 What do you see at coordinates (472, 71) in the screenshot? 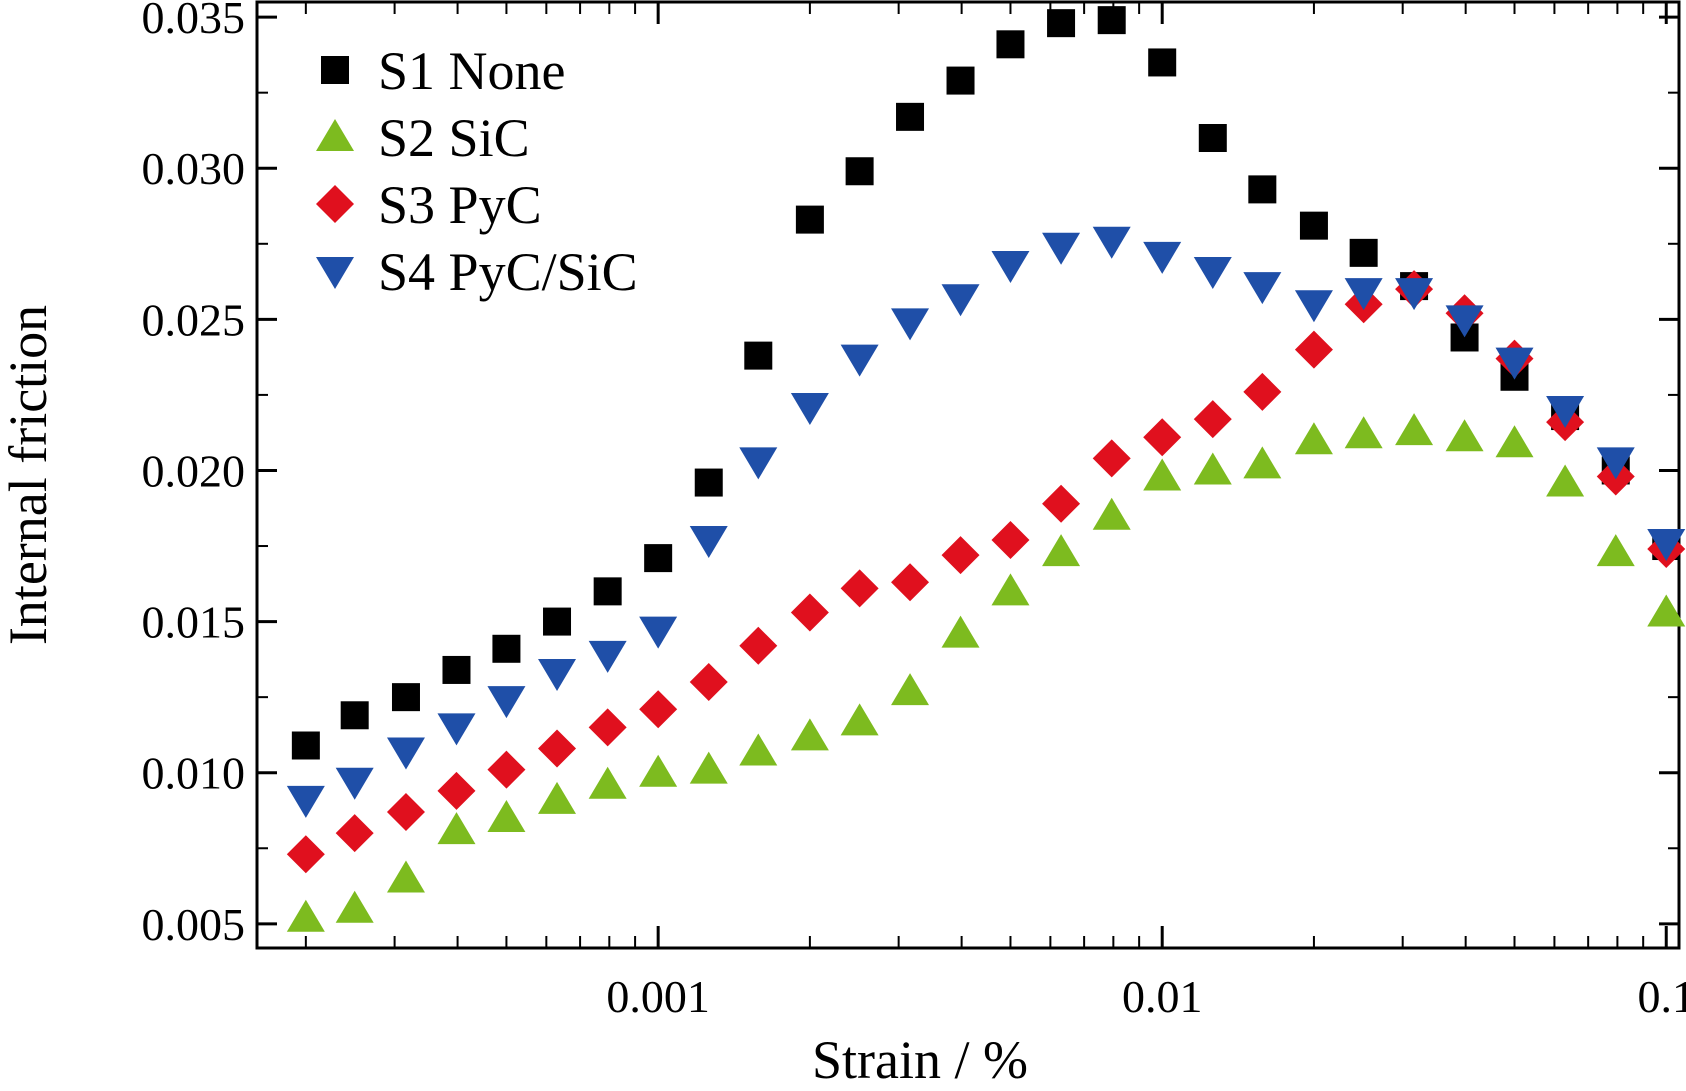
I see `legend-label: S1 None` at bounding box center [472, 71].